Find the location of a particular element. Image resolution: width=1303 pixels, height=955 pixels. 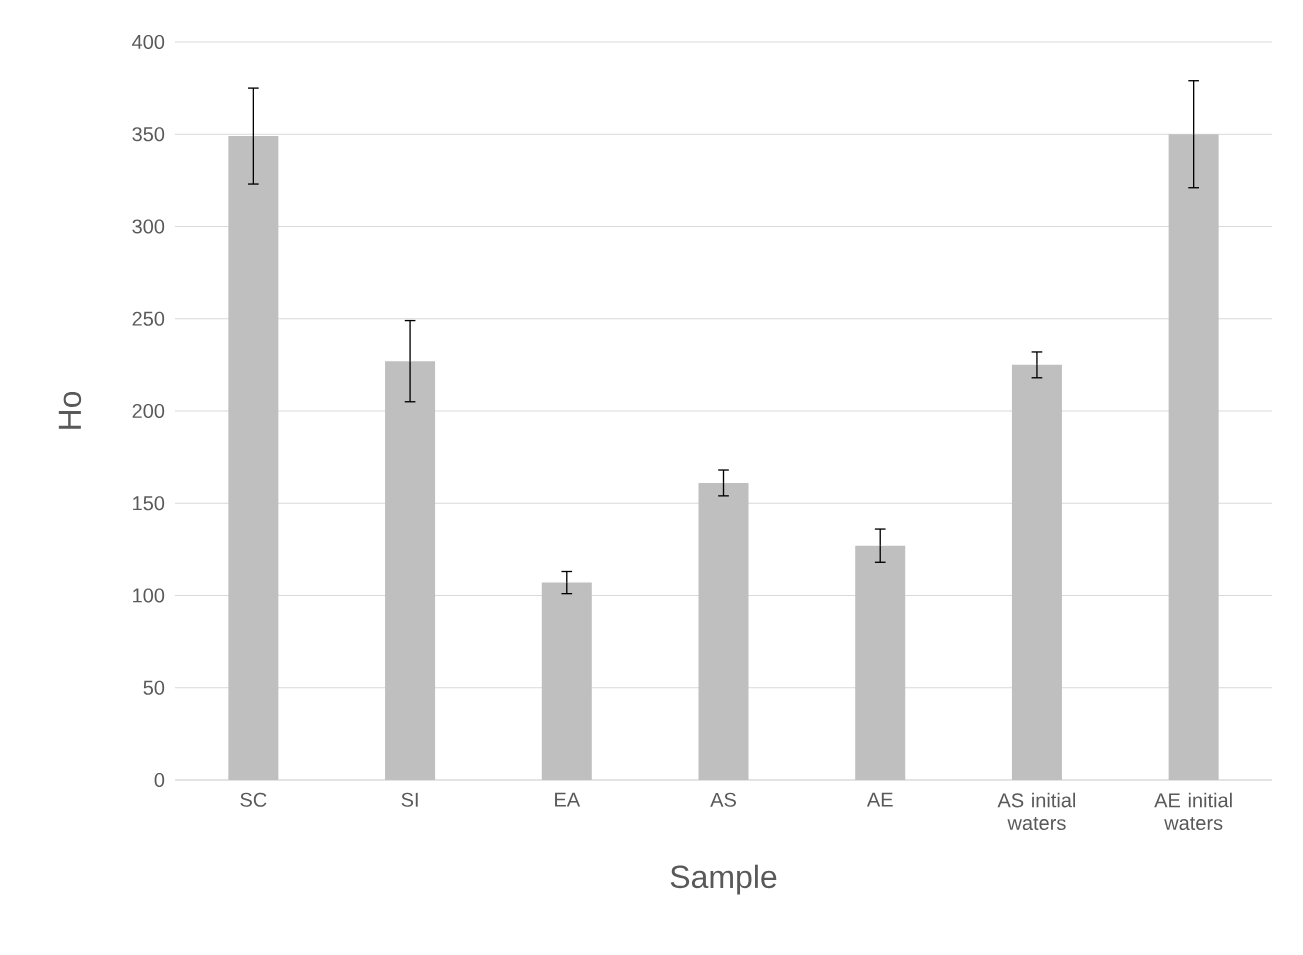

y-axis-title: Ho is located at coordinates (70, 410).